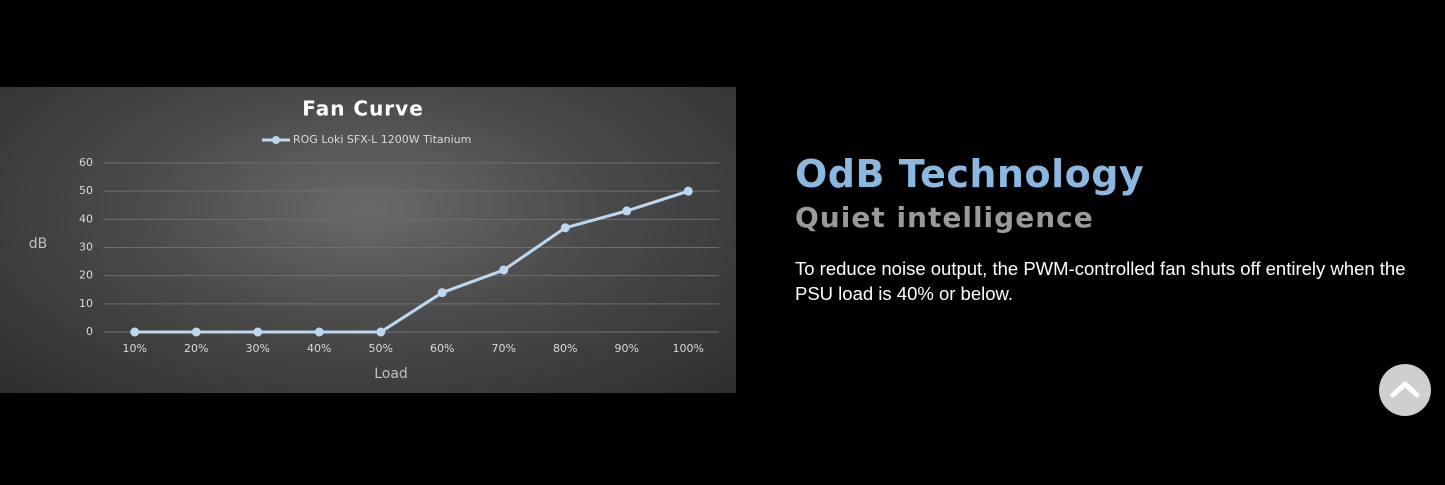  What do you see at coordinates (258, 348) in the screenshot?
I see `x-tick-label: 30%` at bounding box center [258, 348].